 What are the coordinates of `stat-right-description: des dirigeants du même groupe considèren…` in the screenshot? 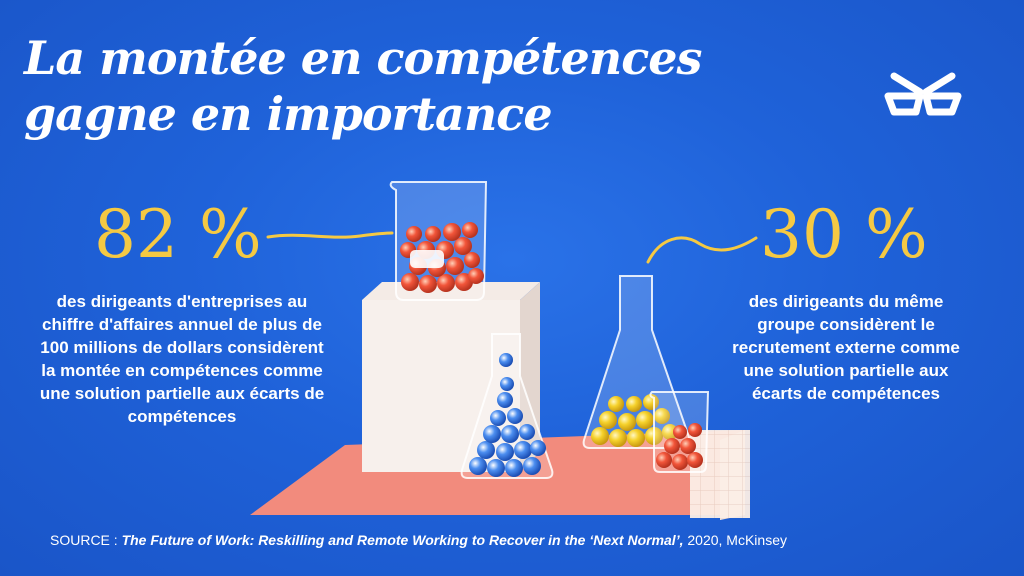 It's located at (846, 347).